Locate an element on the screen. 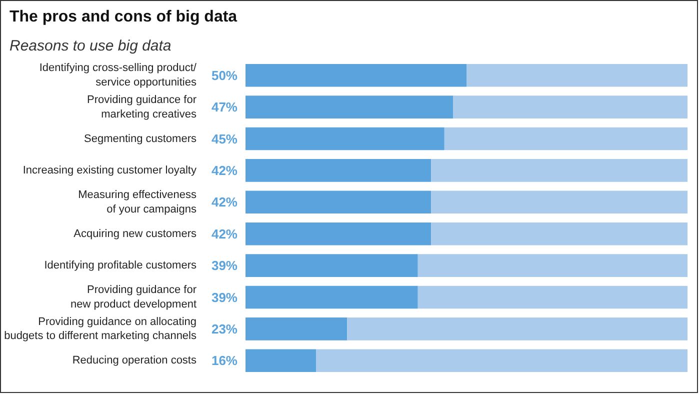 Image resolution: width=700 pixels, height=395 pixels. data-label: 23% is located at coordinates (224, 328).